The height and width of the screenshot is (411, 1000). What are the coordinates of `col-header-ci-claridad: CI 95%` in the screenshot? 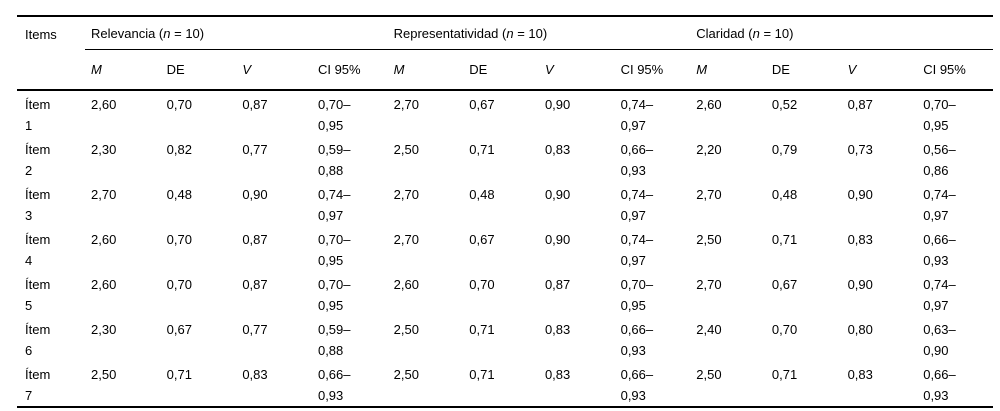 It's located at (955, 70).